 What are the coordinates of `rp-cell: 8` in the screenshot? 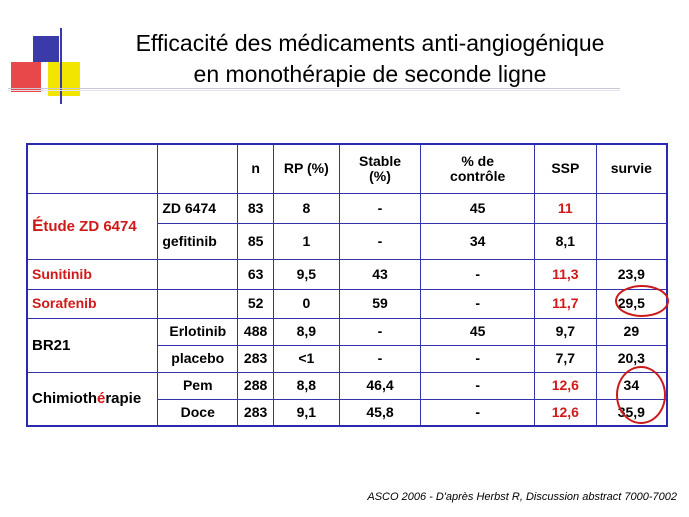 It's located at (306, 208).